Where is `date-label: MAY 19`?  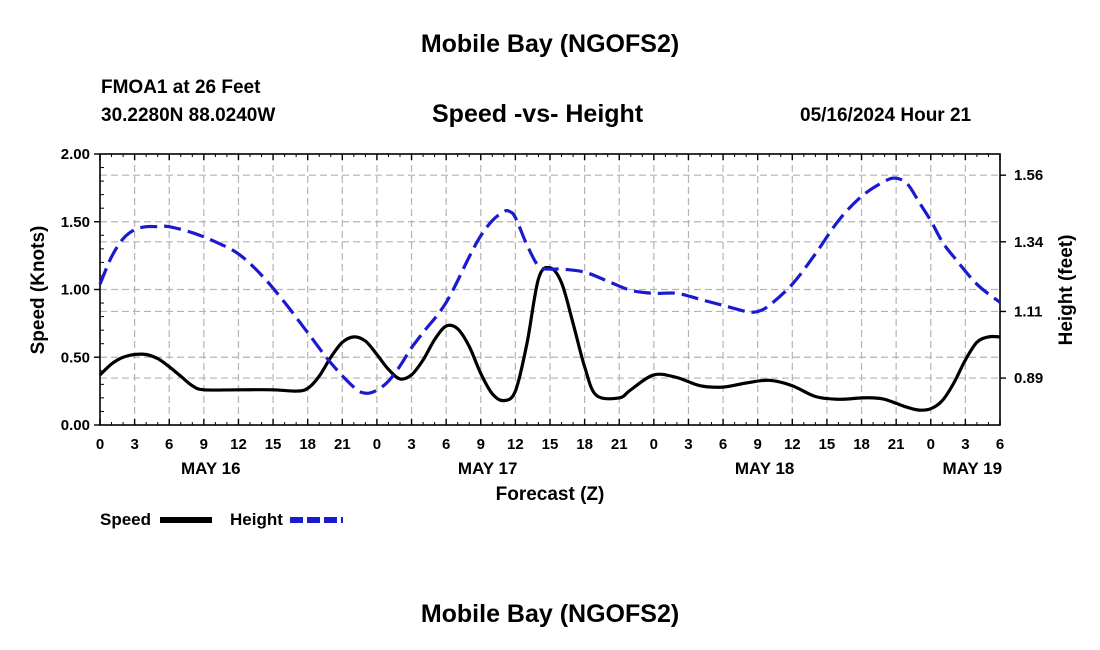 date-label: MAY 19 is located at coordinates (973, 468).